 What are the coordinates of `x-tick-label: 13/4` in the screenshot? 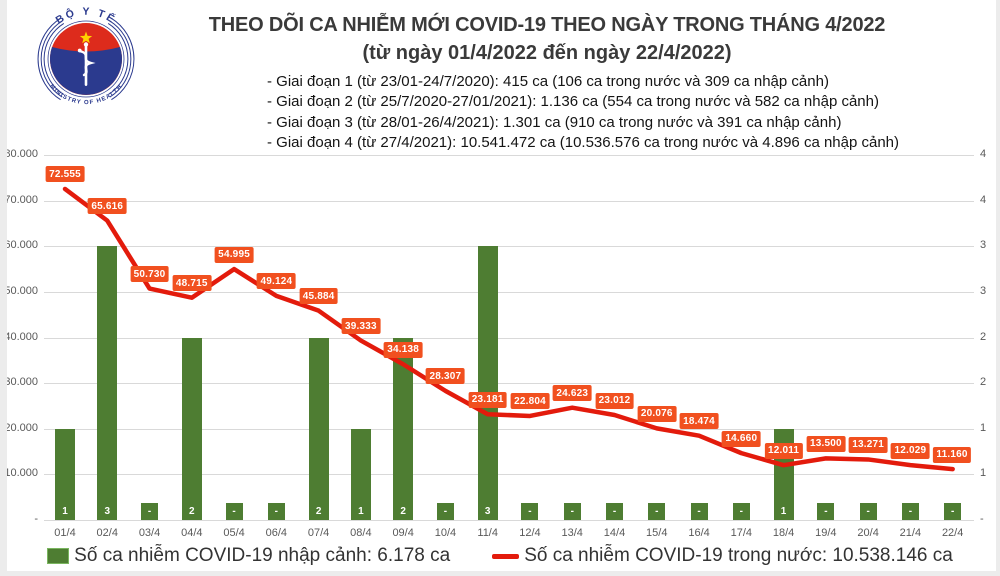 It's located at (572, 533).